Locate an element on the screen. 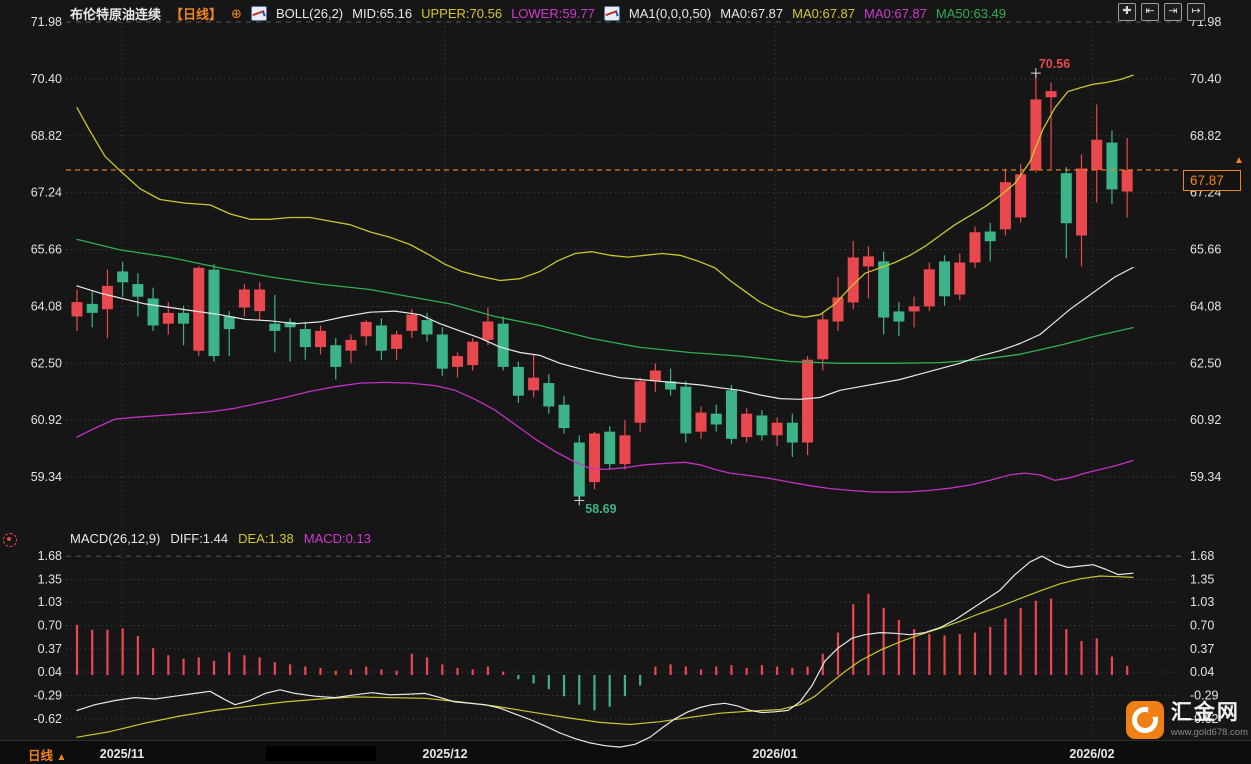 The image size is (1251, 764). high-price-annotation: 70.56 is located at coordinates (1054, 64).